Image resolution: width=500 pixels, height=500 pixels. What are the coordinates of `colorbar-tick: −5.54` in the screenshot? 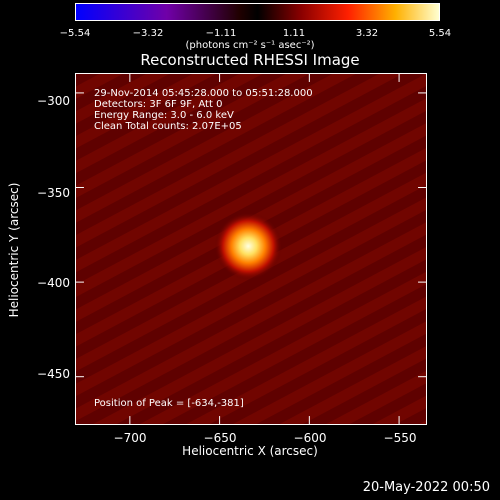 It's located at (75, 33).